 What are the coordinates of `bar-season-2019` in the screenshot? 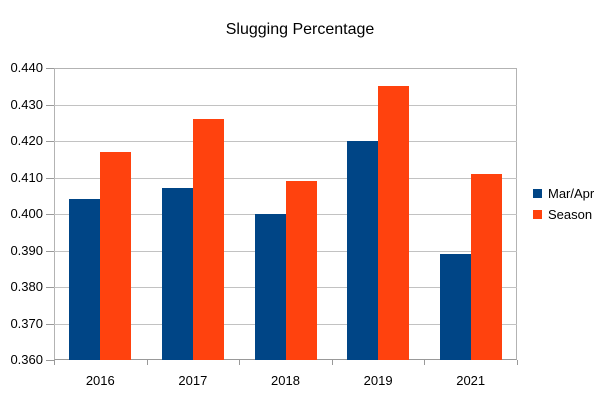 It's located at (394, 223).